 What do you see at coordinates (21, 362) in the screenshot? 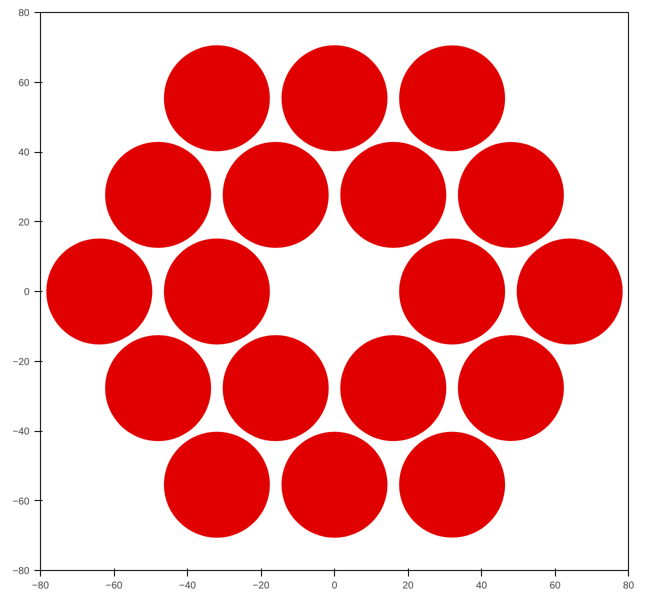
I see `y-tick-label: −20` at bounding box center [21, 362].